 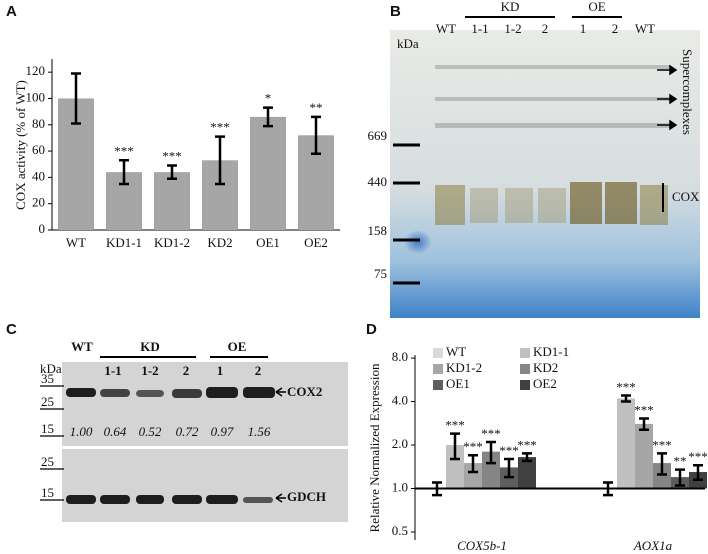 What do you see at coordinates (268, 242) in the screenshot?
I see `x-tick-label: OE1` at bounding box center [268, 242].